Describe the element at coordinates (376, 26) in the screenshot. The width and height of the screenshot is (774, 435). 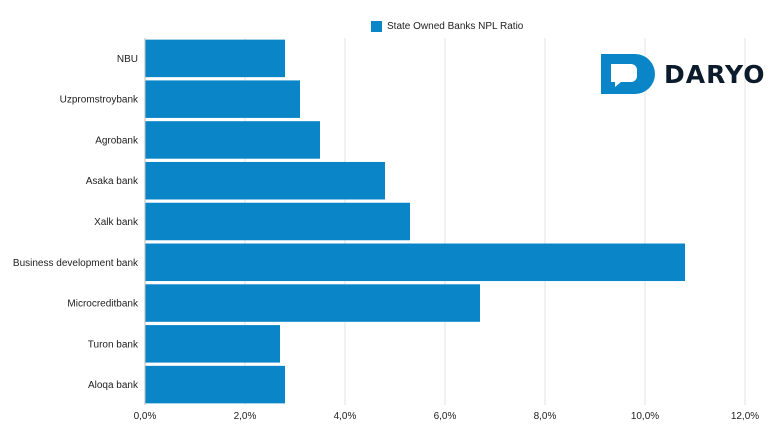
I see `legend-swatch` at that location.